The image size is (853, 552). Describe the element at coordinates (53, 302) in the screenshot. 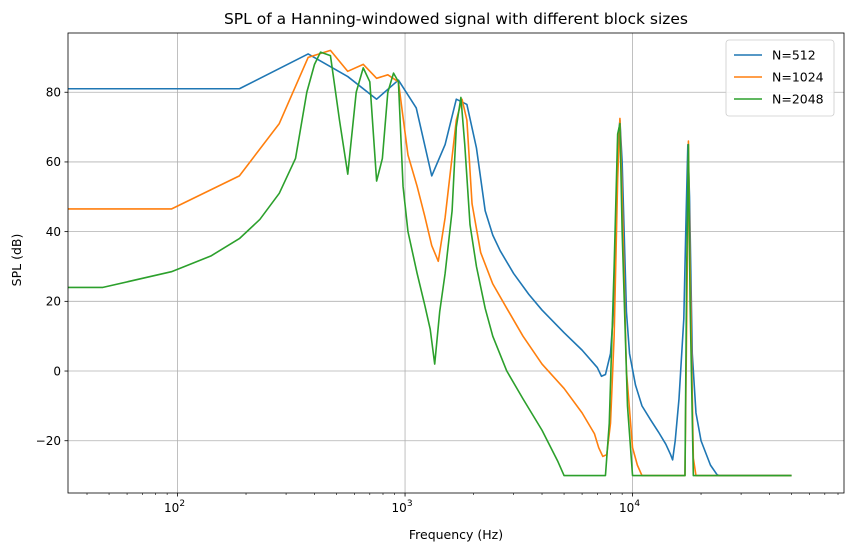

I see `y-tick-label: 20` at that location.